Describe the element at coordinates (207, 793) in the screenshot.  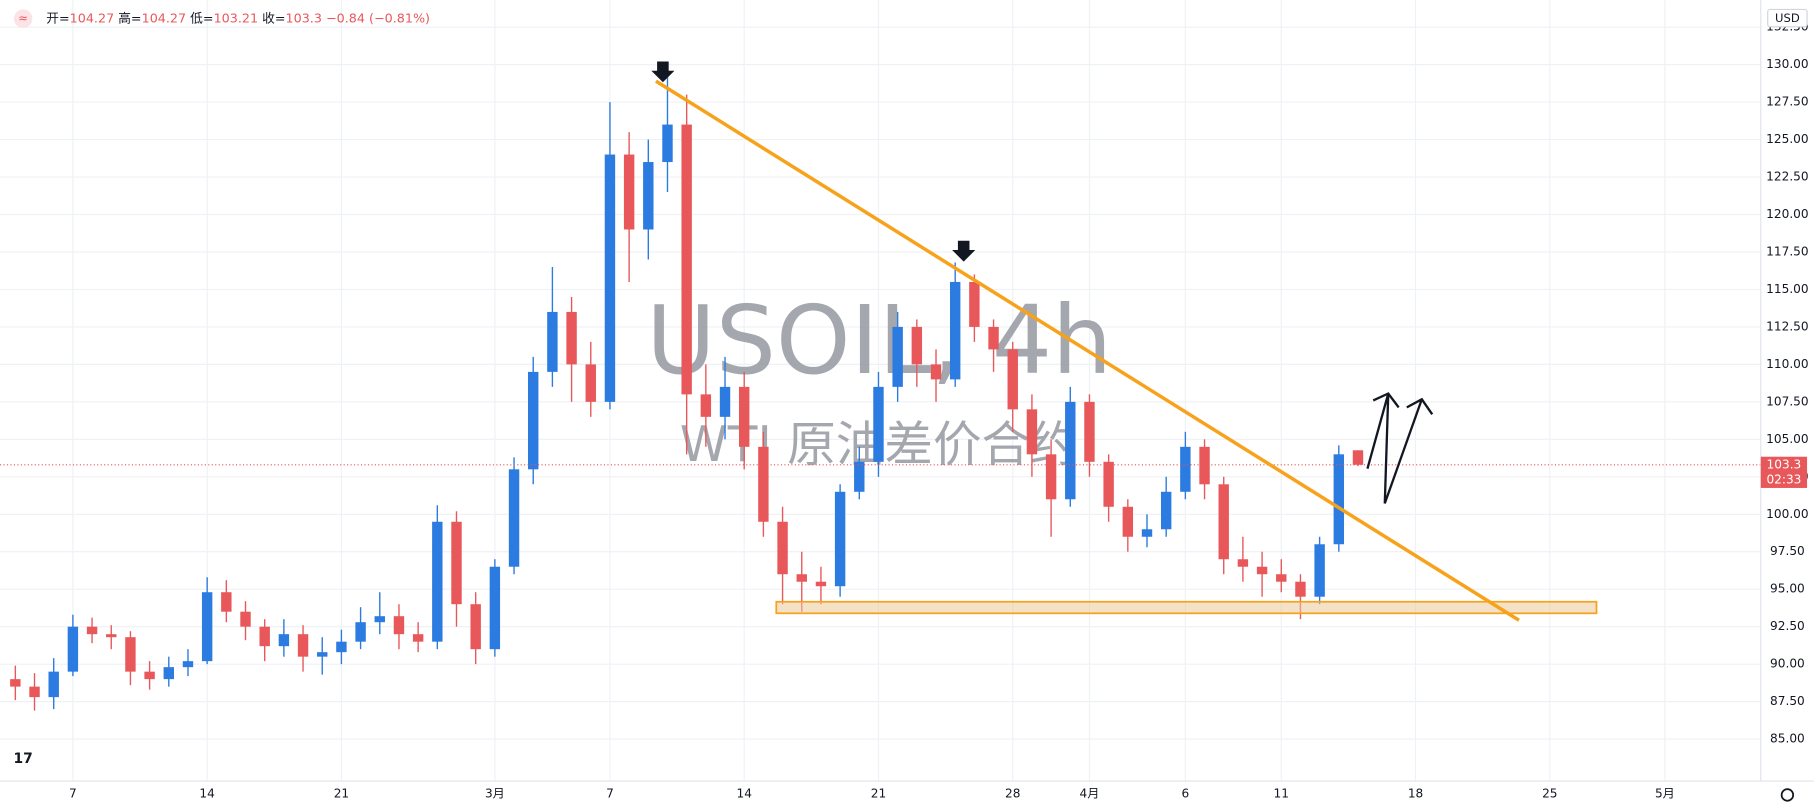
I see `x-tick-label: 14` at that location.